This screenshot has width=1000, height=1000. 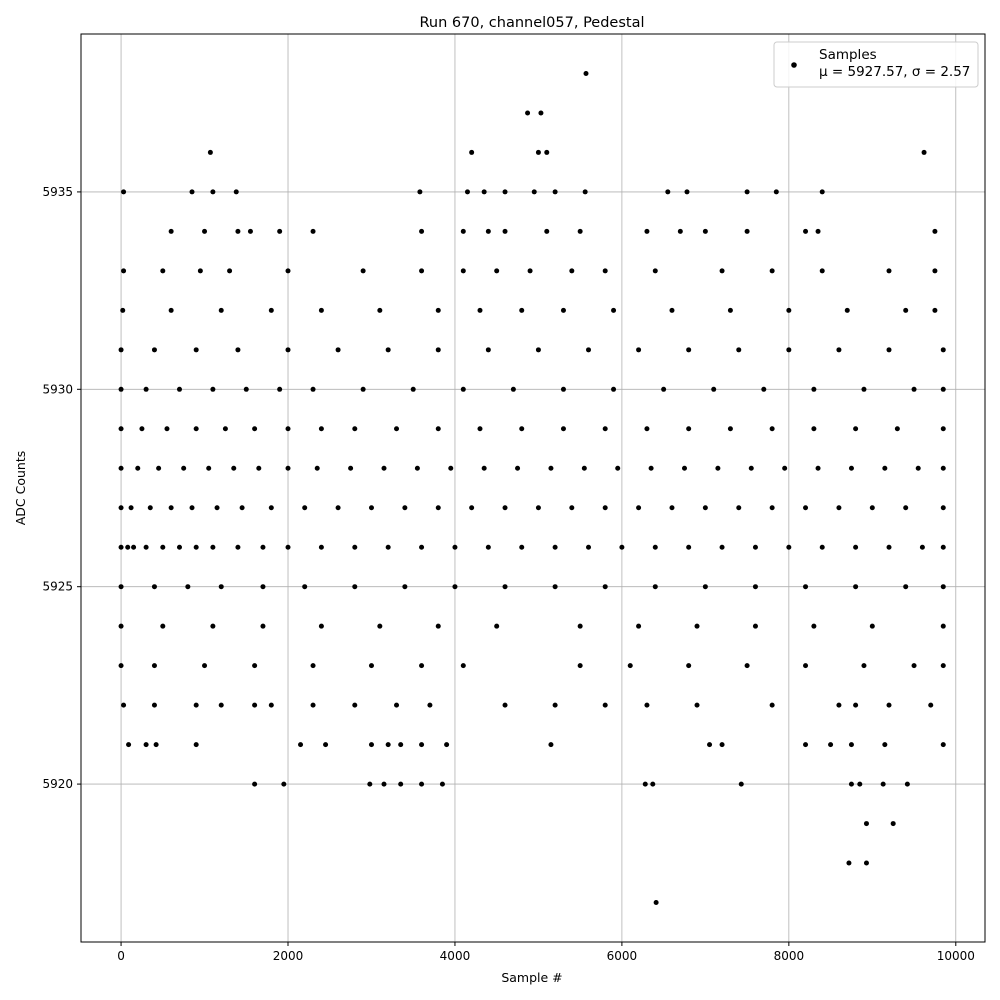 What do you see at coordinates (61, 488) in the screenshot?
I see `y-axis-ticks: 5920 5925 5930 5935` at bounding box center [61, 488].